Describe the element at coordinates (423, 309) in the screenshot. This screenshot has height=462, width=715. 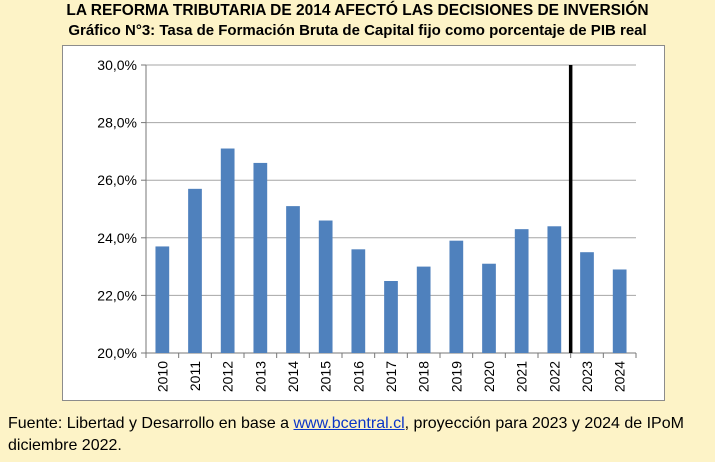
I see `bar-2018` at that location.